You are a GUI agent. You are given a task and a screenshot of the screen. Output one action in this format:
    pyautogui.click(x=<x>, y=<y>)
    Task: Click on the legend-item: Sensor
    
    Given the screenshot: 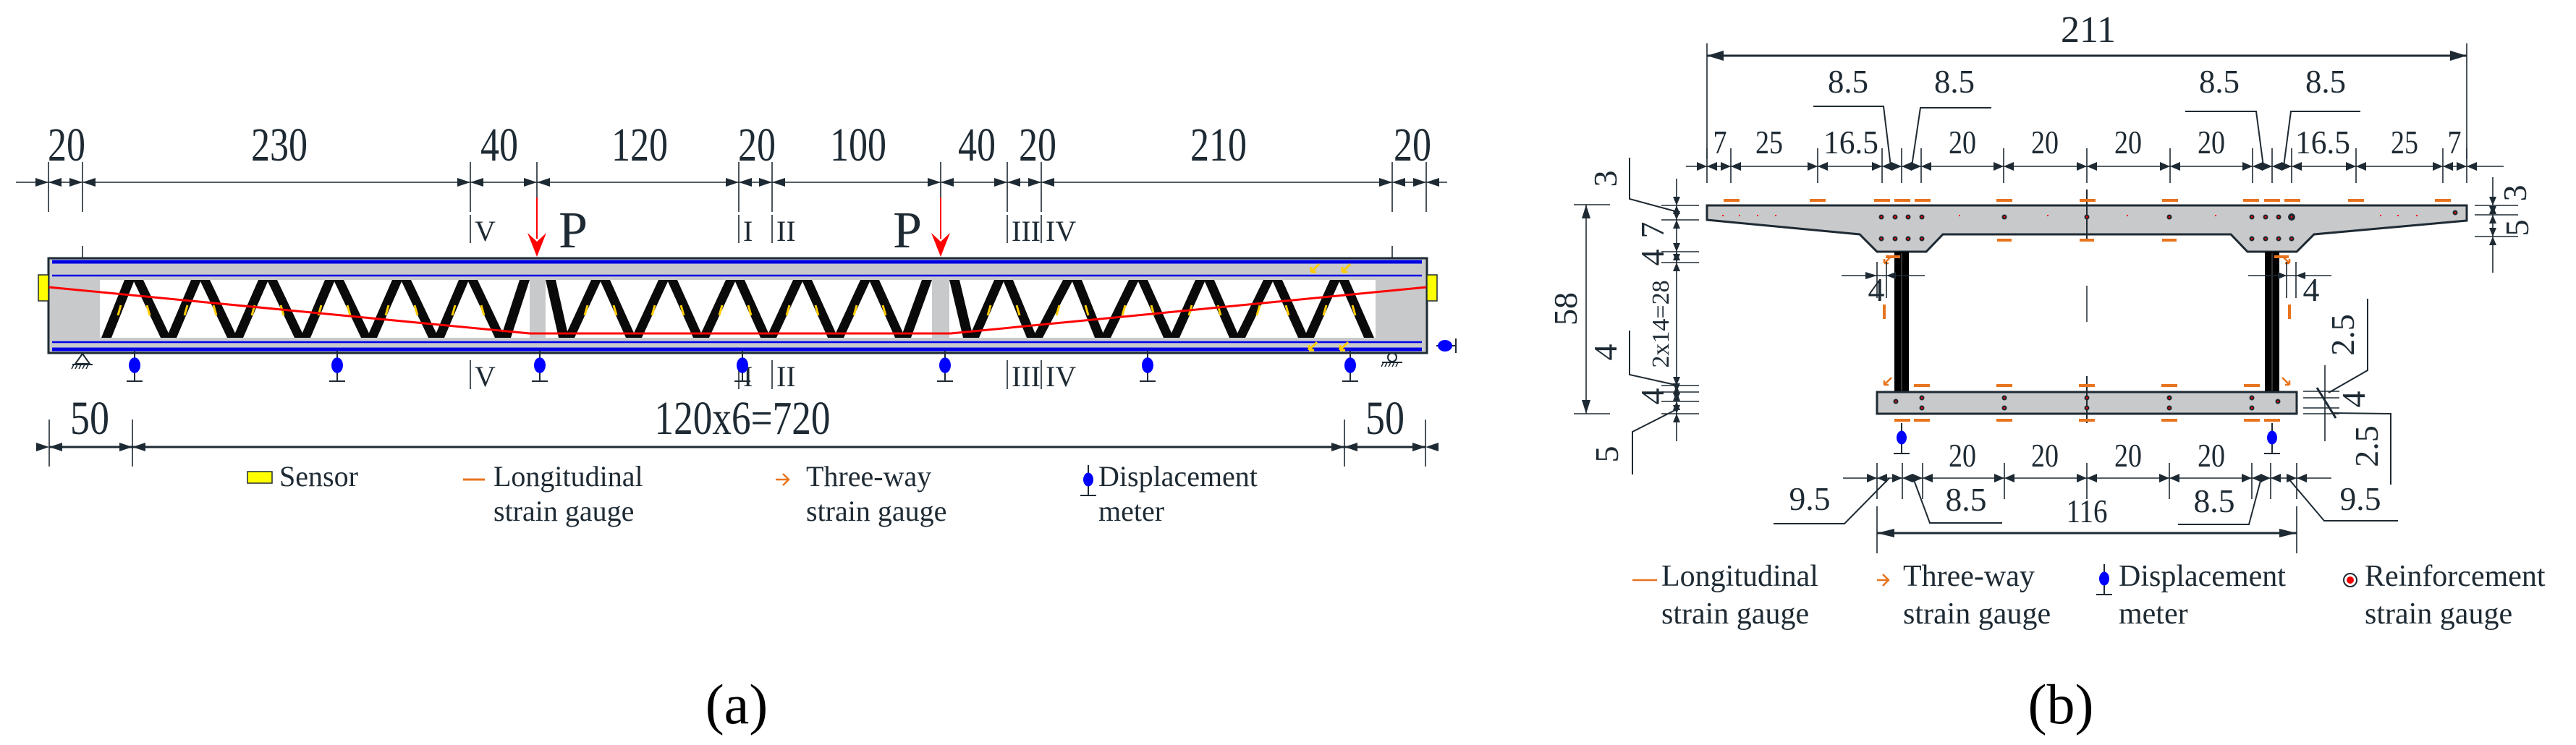 What is the action you would take?
    pyautogui.click(x=302, y=476)
    